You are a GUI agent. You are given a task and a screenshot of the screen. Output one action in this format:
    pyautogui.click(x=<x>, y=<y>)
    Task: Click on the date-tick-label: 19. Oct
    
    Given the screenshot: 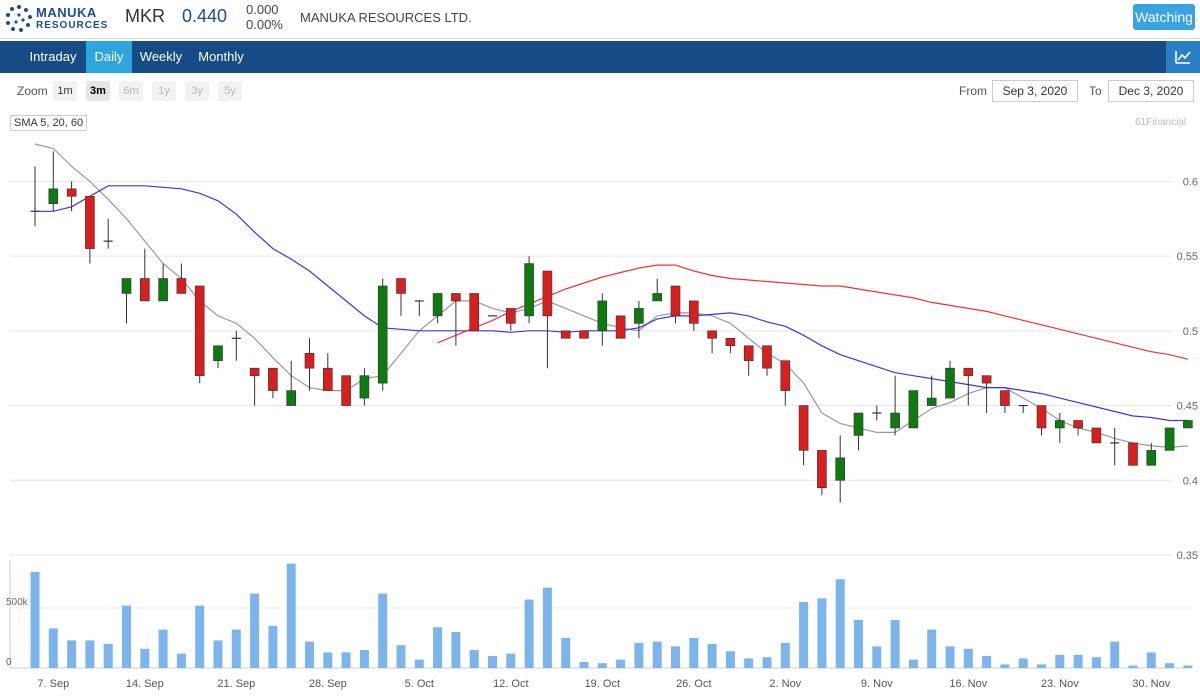 What is the action you would take?
    pyautogui.click(x=602, y=684)
    